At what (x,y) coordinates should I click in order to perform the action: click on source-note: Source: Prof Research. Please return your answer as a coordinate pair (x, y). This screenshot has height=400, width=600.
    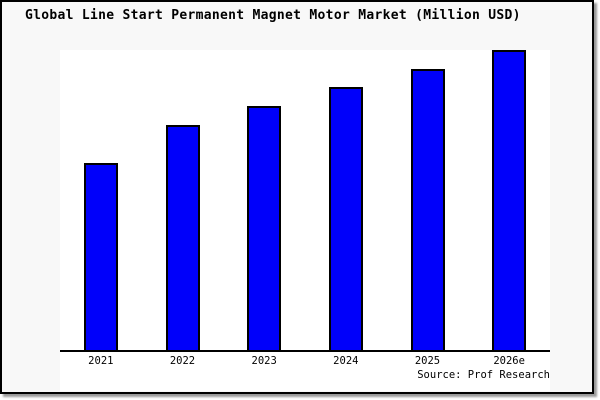
    Looking at the image, I should click on (483, 375).